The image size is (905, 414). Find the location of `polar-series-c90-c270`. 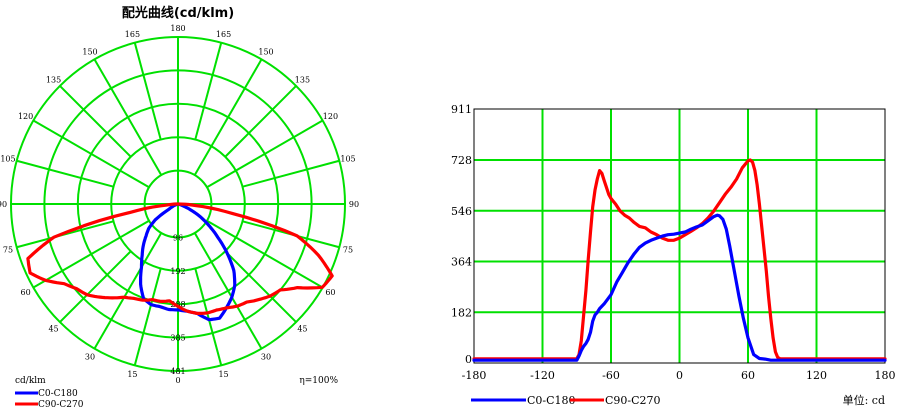

polar-series-c90-c270 is located at coordinates (180, 258).